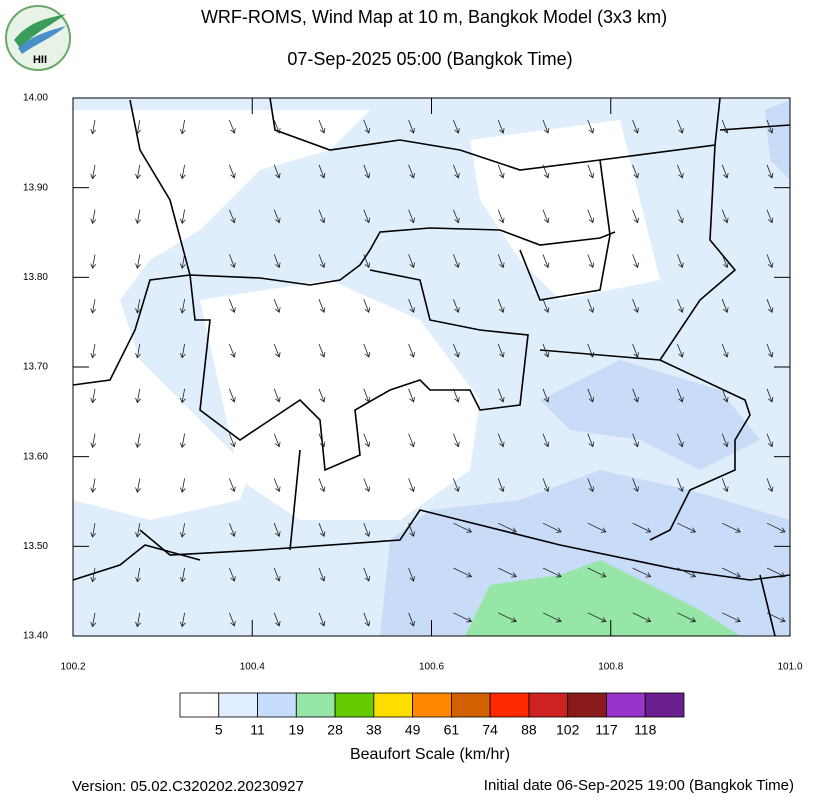  Describe the element at coordinates (188, 786) in the screenshot. I see `version: Version: 05.02.C320202.20230927` at that location.